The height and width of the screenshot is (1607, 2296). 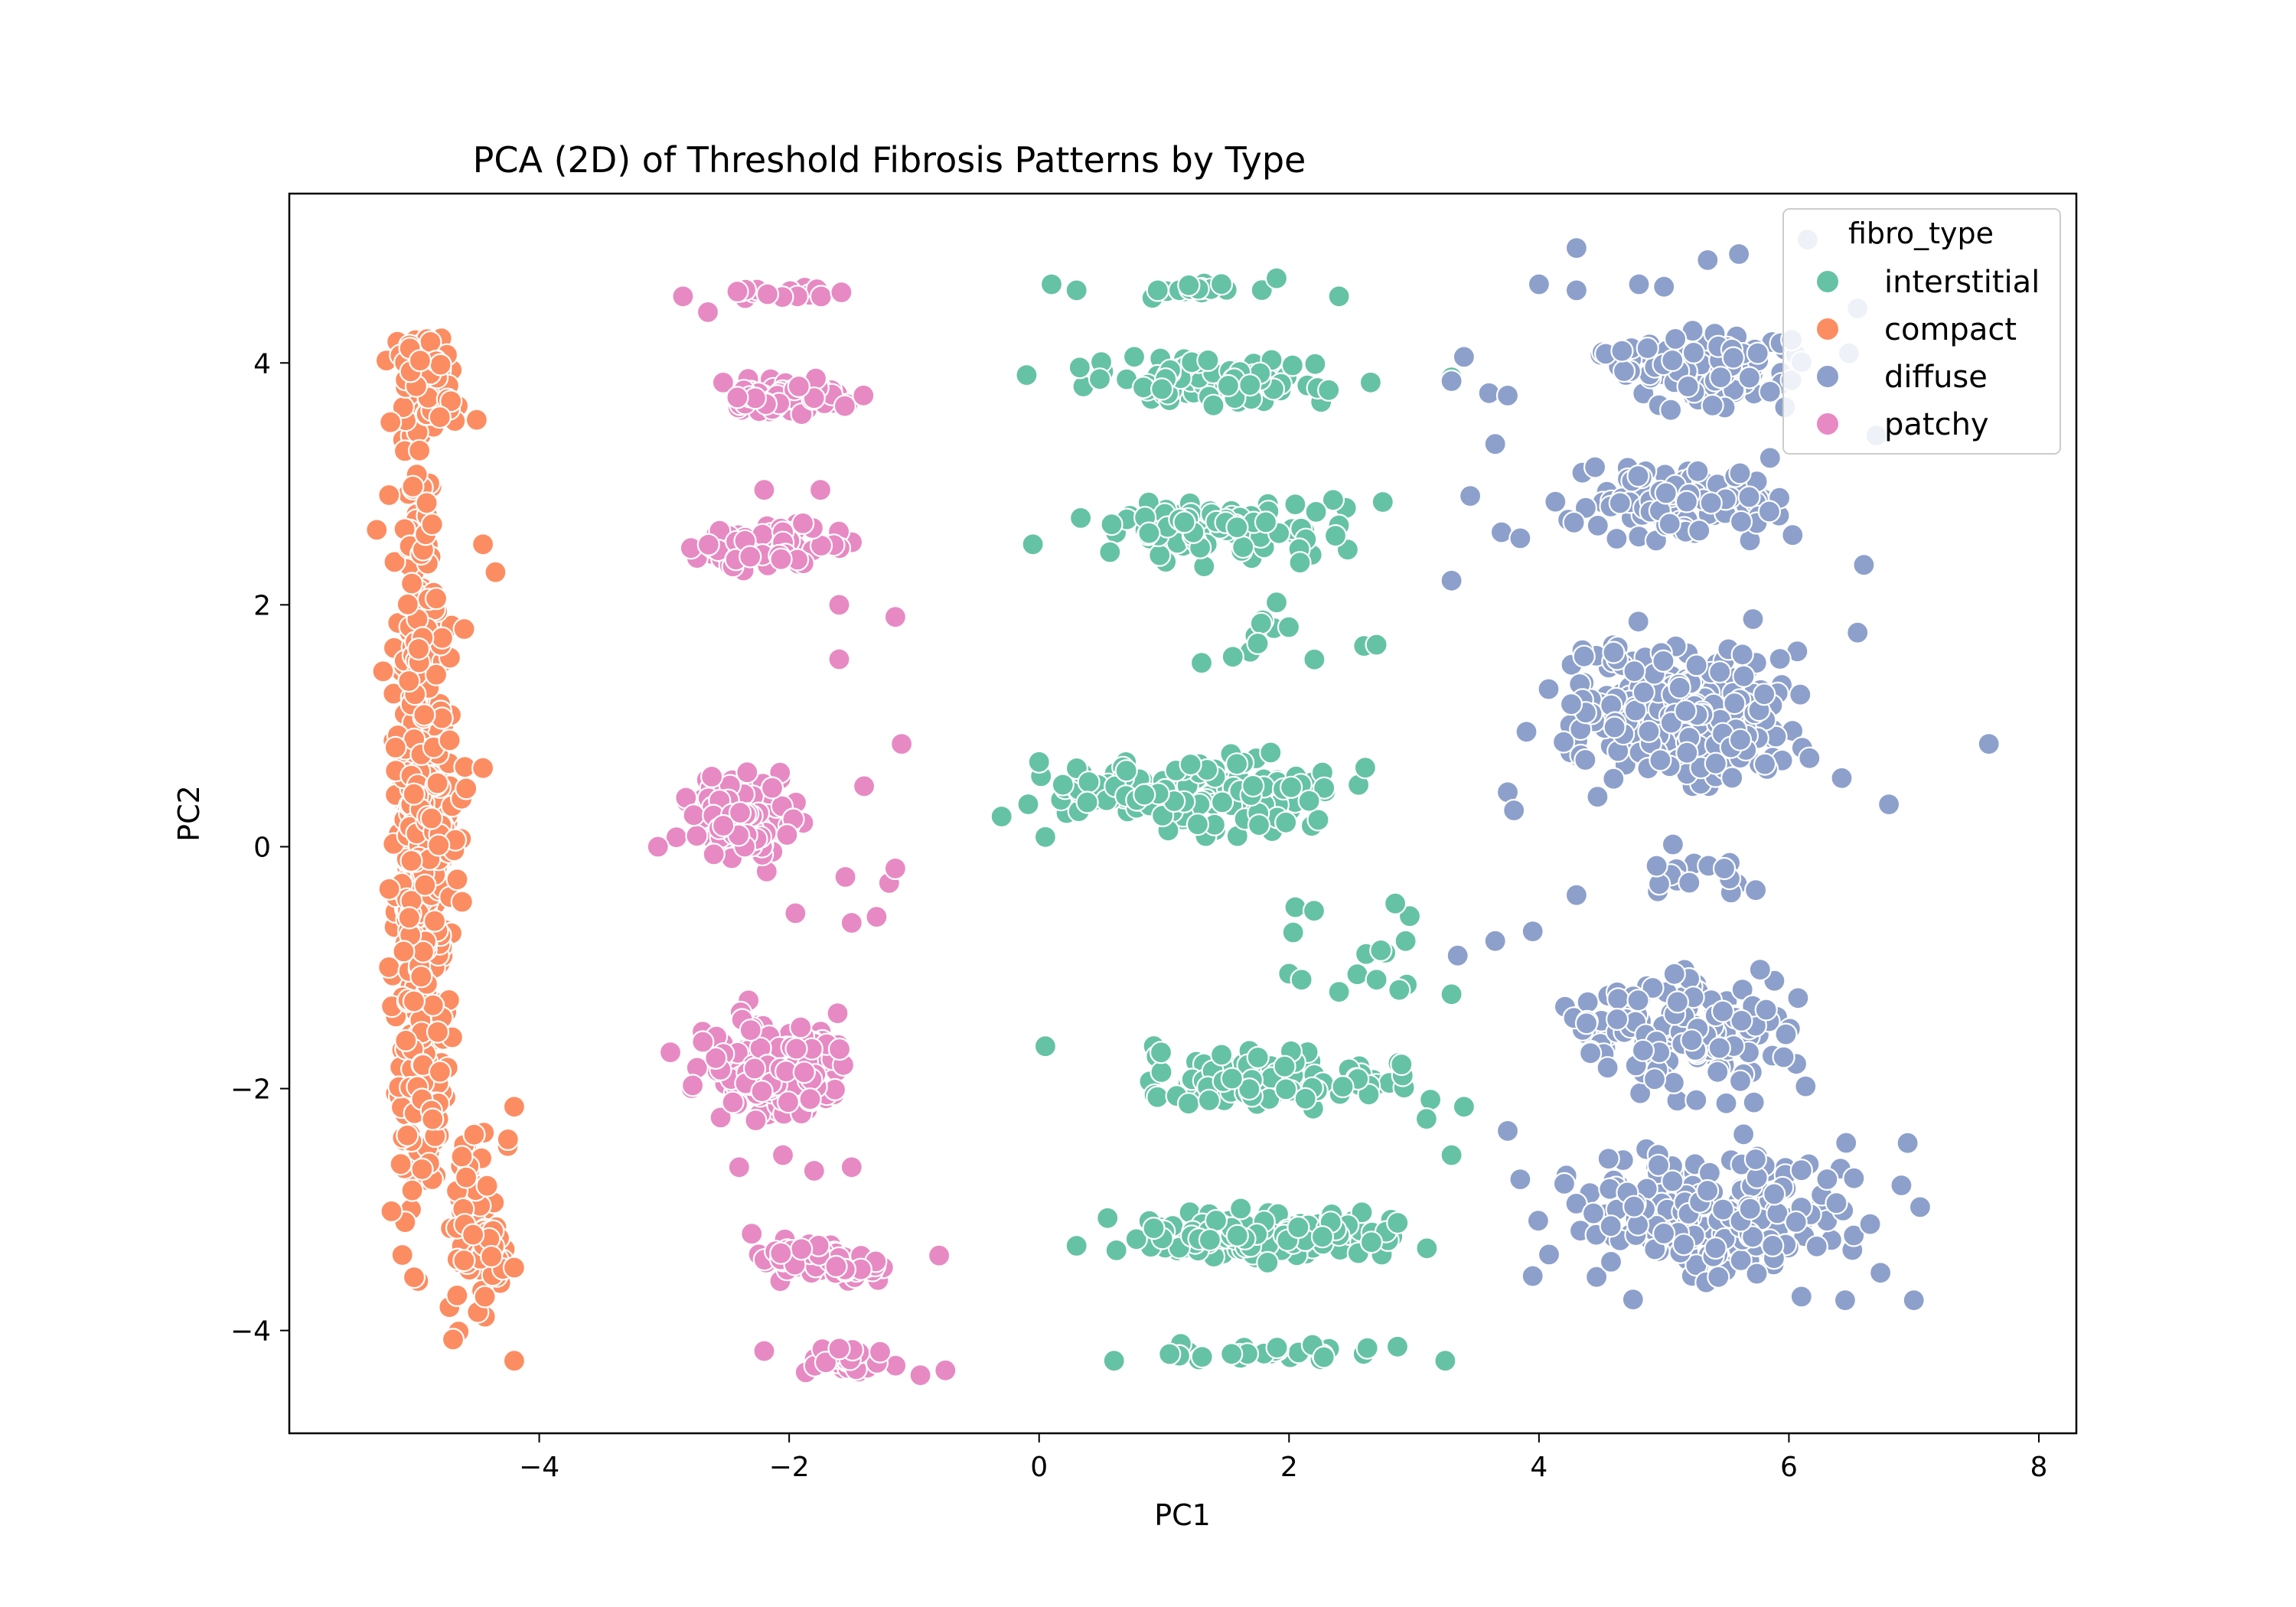 I want to click on x-tick-label: 4, so click(x=1539, y=1467).